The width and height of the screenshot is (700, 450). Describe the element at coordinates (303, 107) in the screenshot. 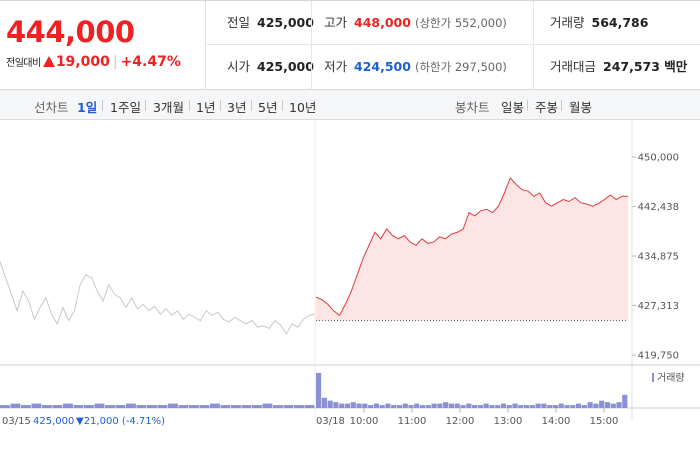

I see `tab-period-10y: 10년` at that location.